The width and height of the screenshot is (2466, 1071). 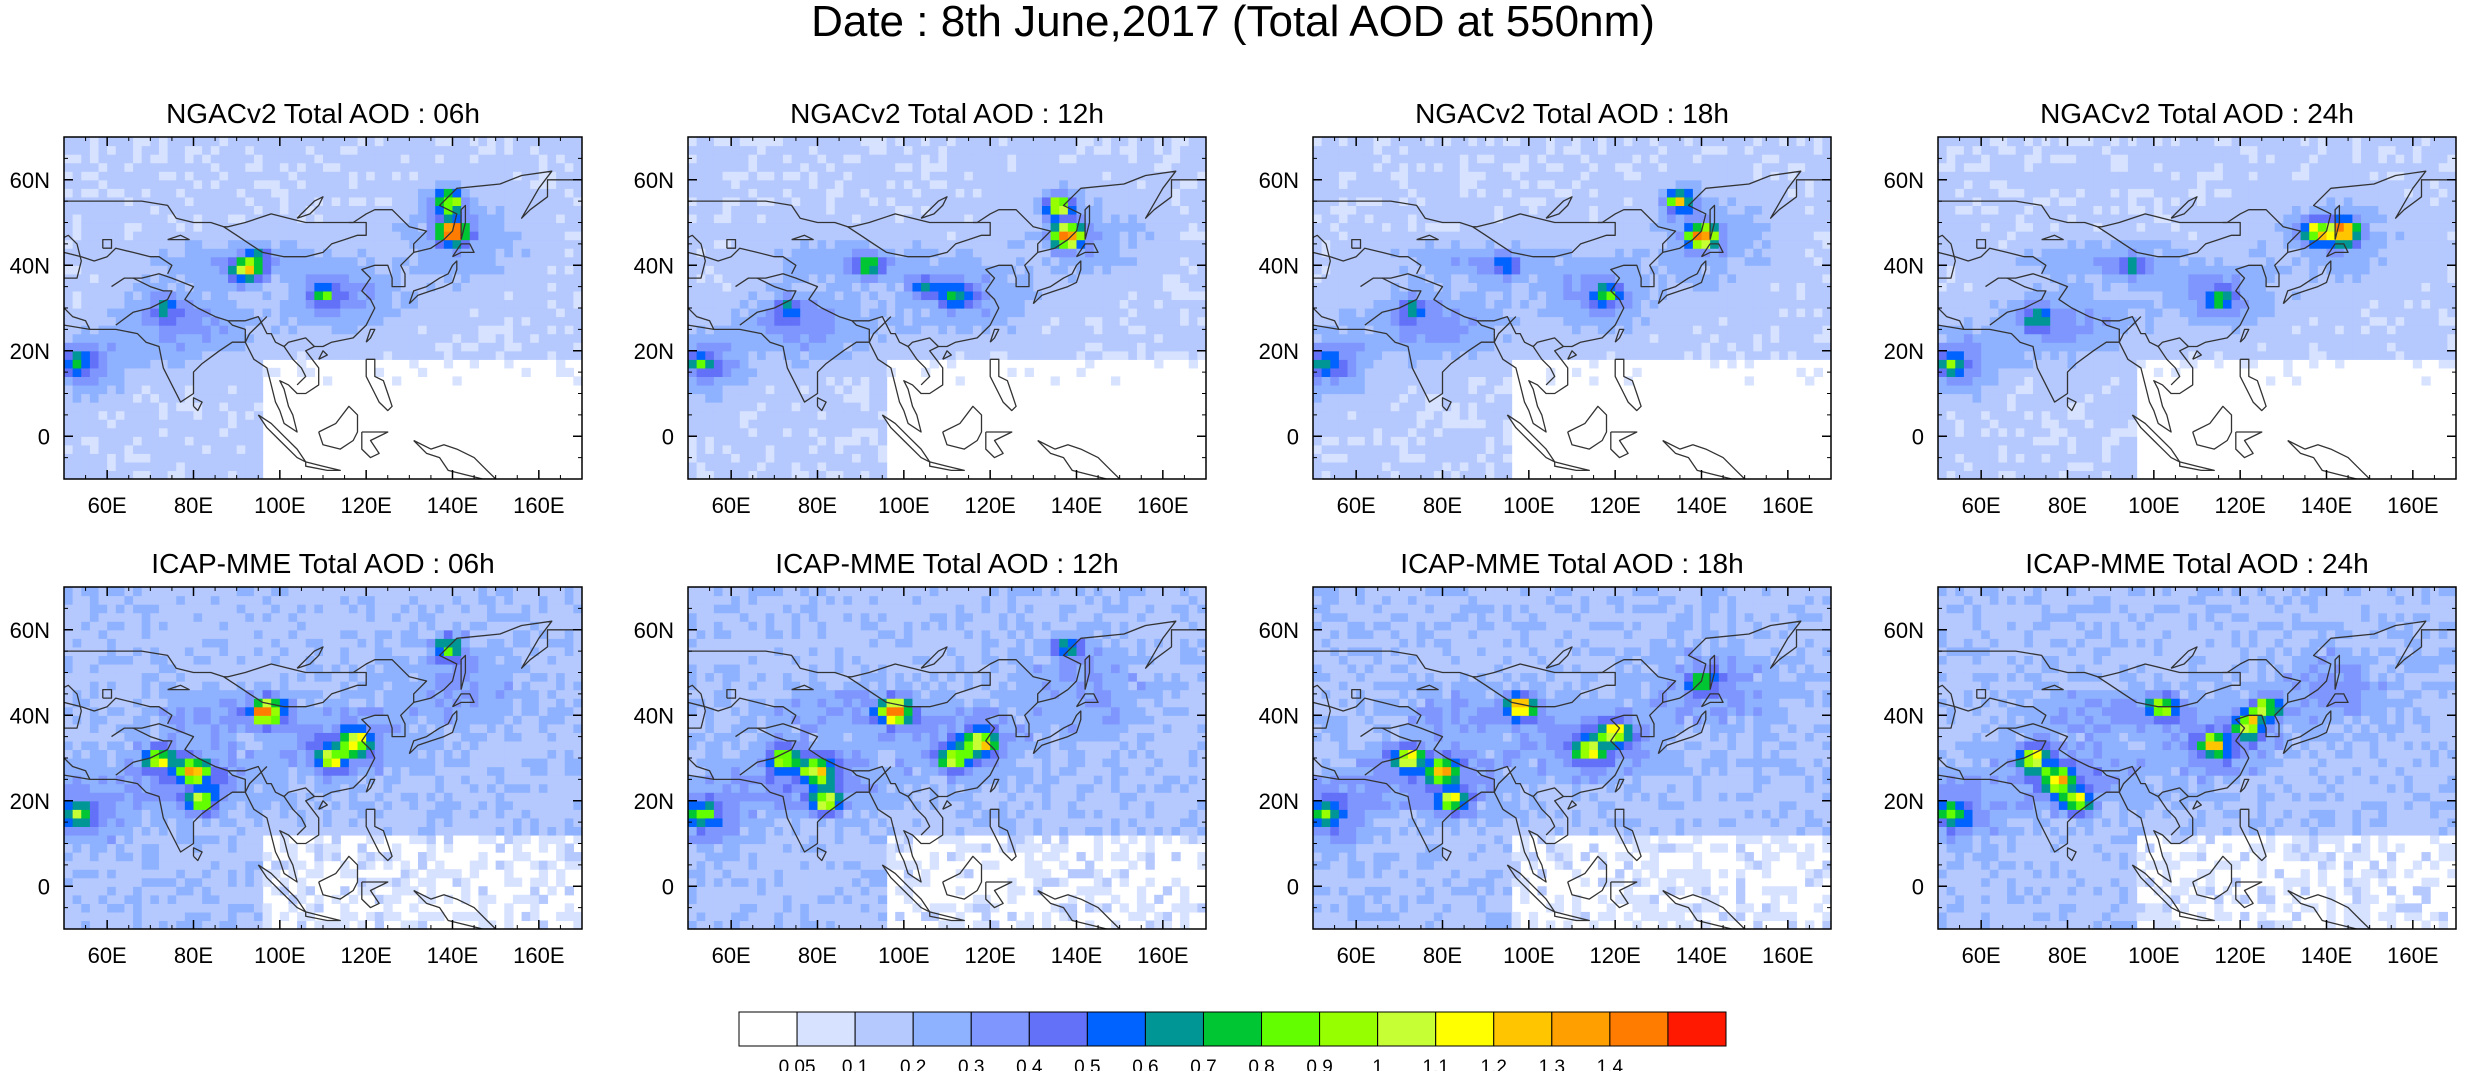 What do you see at coordinates (2196, 563) in the screenshot?
I see `panel-title: ICAP-MME Total AOD : 24h` at bounding box center [2196, 563].